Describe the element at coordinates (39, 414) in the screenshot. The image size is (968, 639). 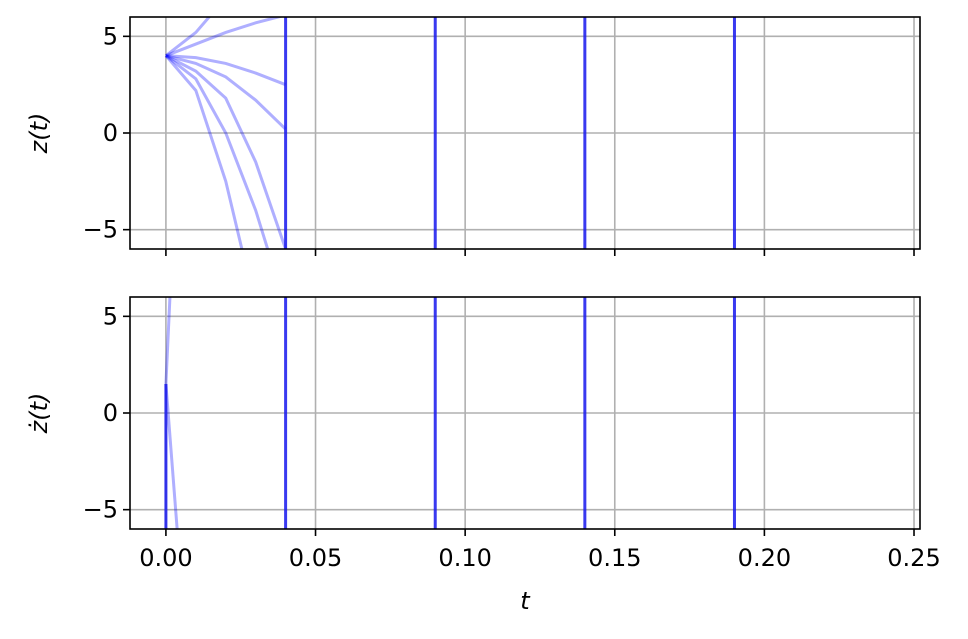
I see `y-axis-label: ż(t)` at that location.